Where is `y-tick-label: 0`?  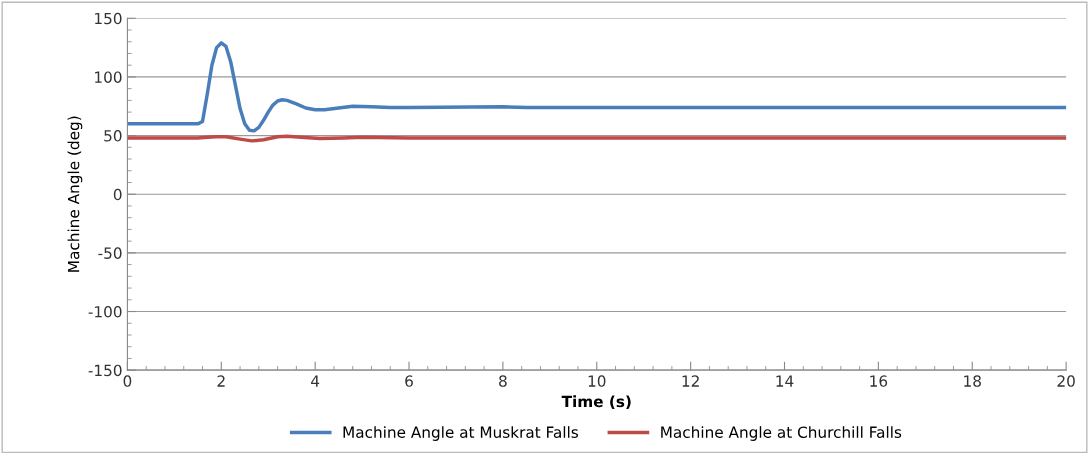 y-tick-label: 0 is located at coordinates (117, 194).